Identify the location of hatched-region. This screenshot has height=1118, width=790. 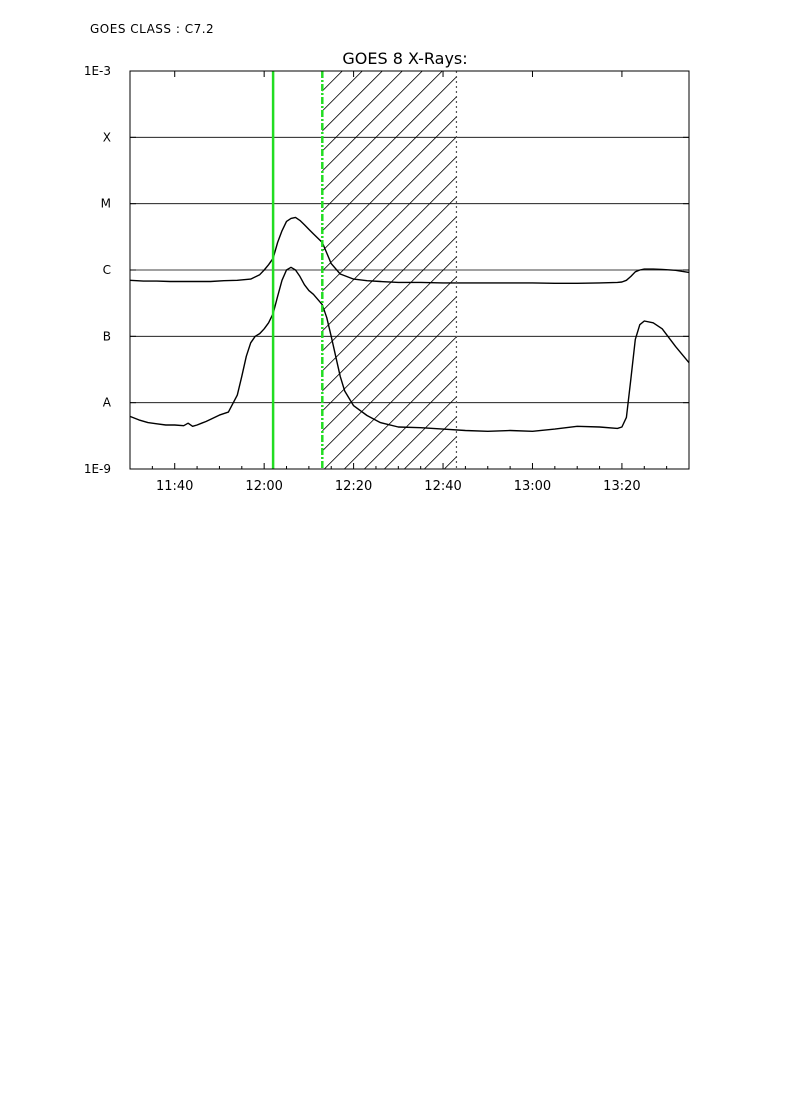
(389, 270).